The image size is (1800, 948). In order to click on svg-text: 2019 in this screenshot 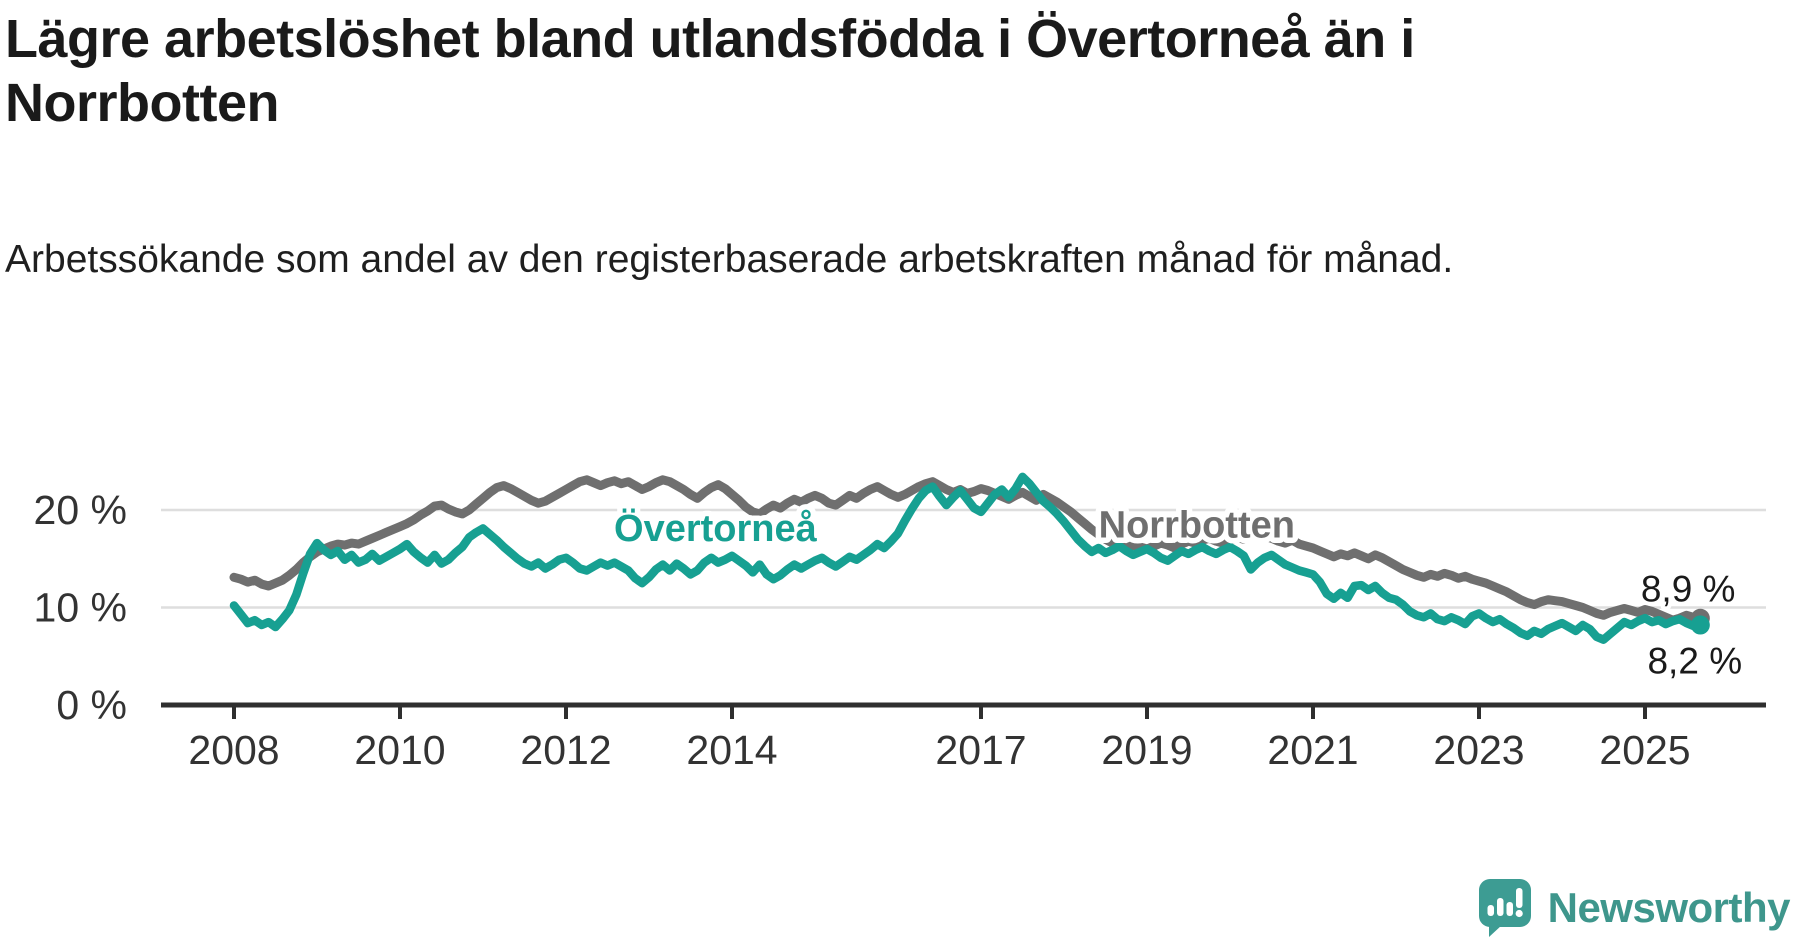, I will do `click(1146, 750)`.